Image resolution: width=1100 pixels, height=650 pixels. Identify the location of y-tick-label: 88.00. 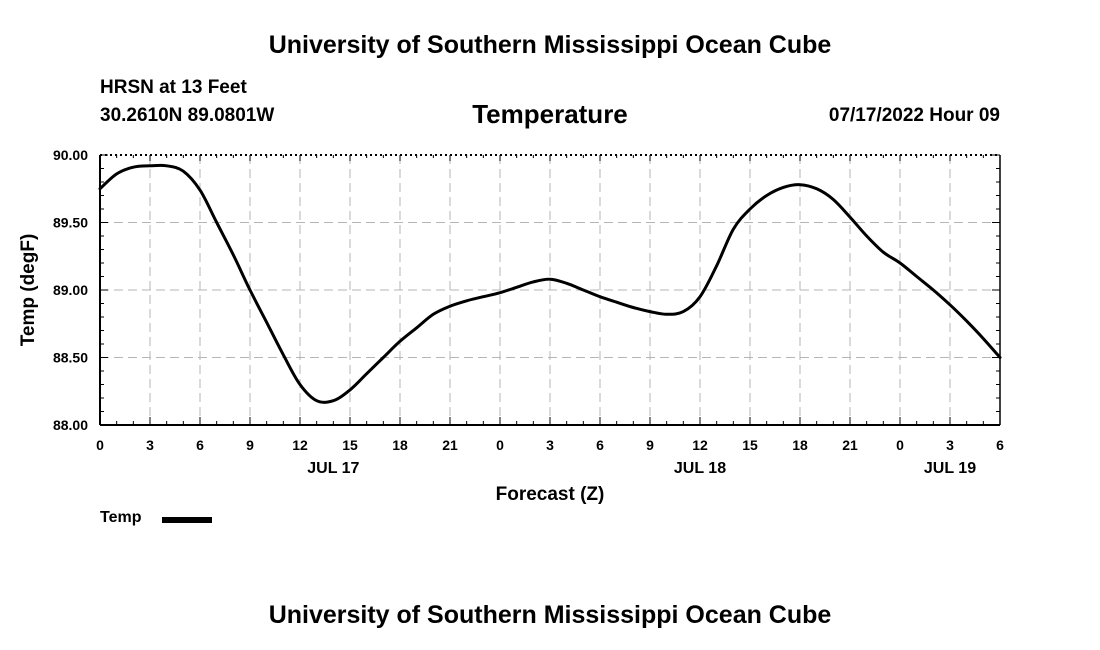
(70, 425).